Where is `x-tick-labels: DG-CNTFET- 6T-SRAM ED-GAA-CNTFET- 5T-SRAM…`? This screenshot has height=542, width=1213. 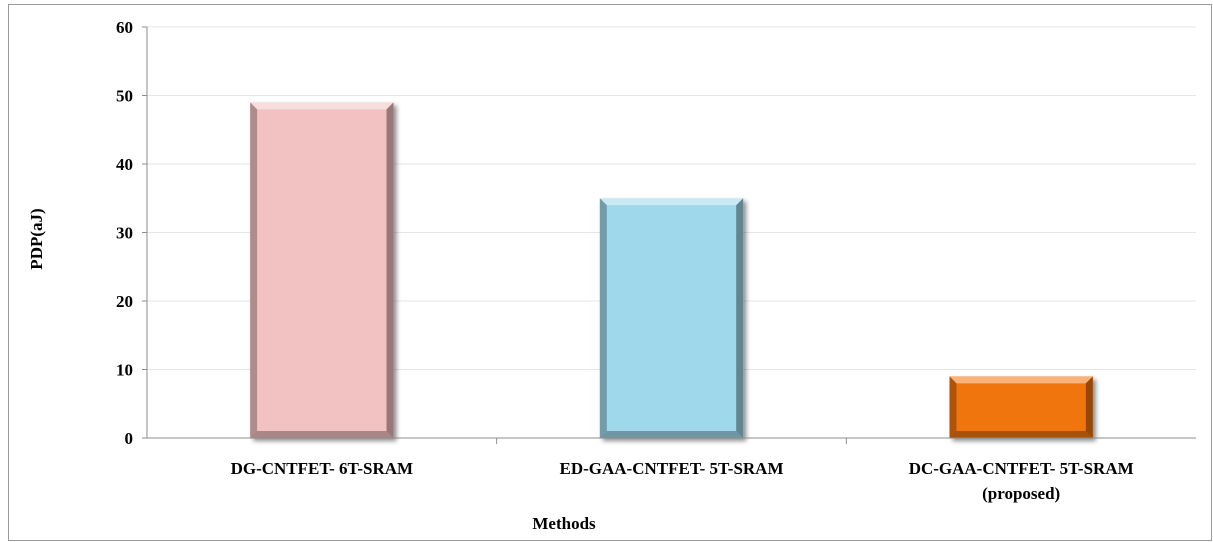 x-tick-labels: DG-CNTFET- 6T-SRAM ED-GAA-CNTFET- 5T-SRAM… is located at coordinates (682, 481).